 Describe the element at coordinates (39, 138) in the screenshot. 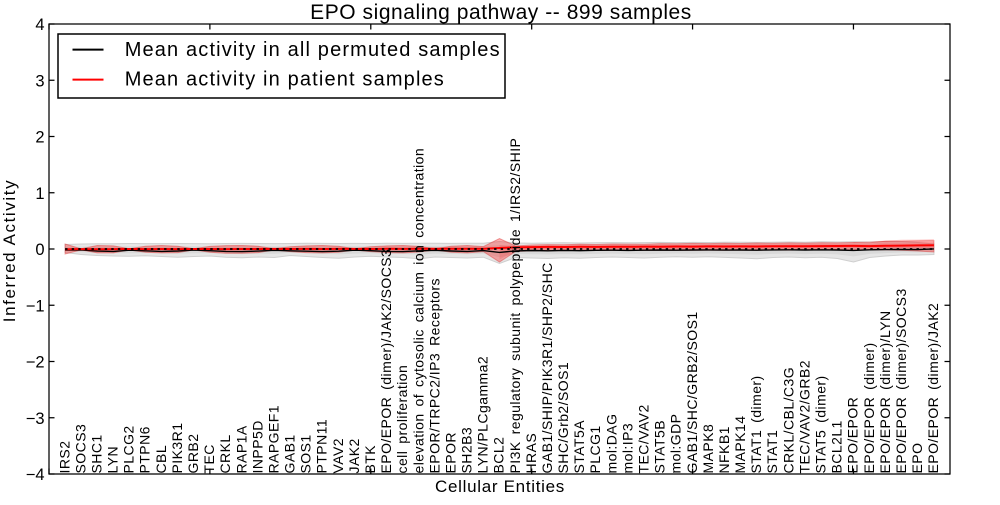

I see `svg-text: 2` at that location.